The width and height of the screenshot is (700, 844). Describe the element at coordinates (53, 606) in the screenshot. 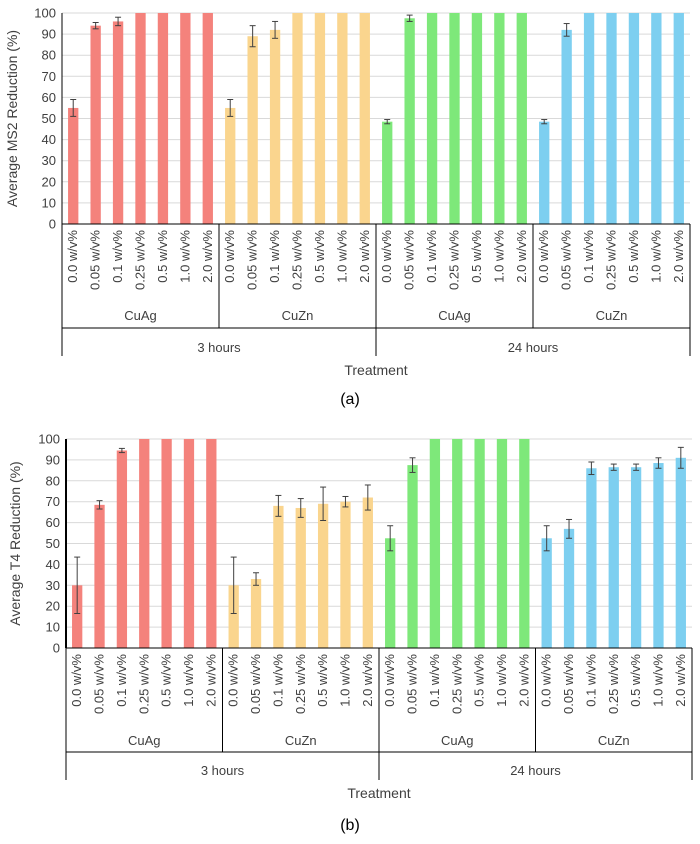

I see `y-tick-label: 20` at that location.